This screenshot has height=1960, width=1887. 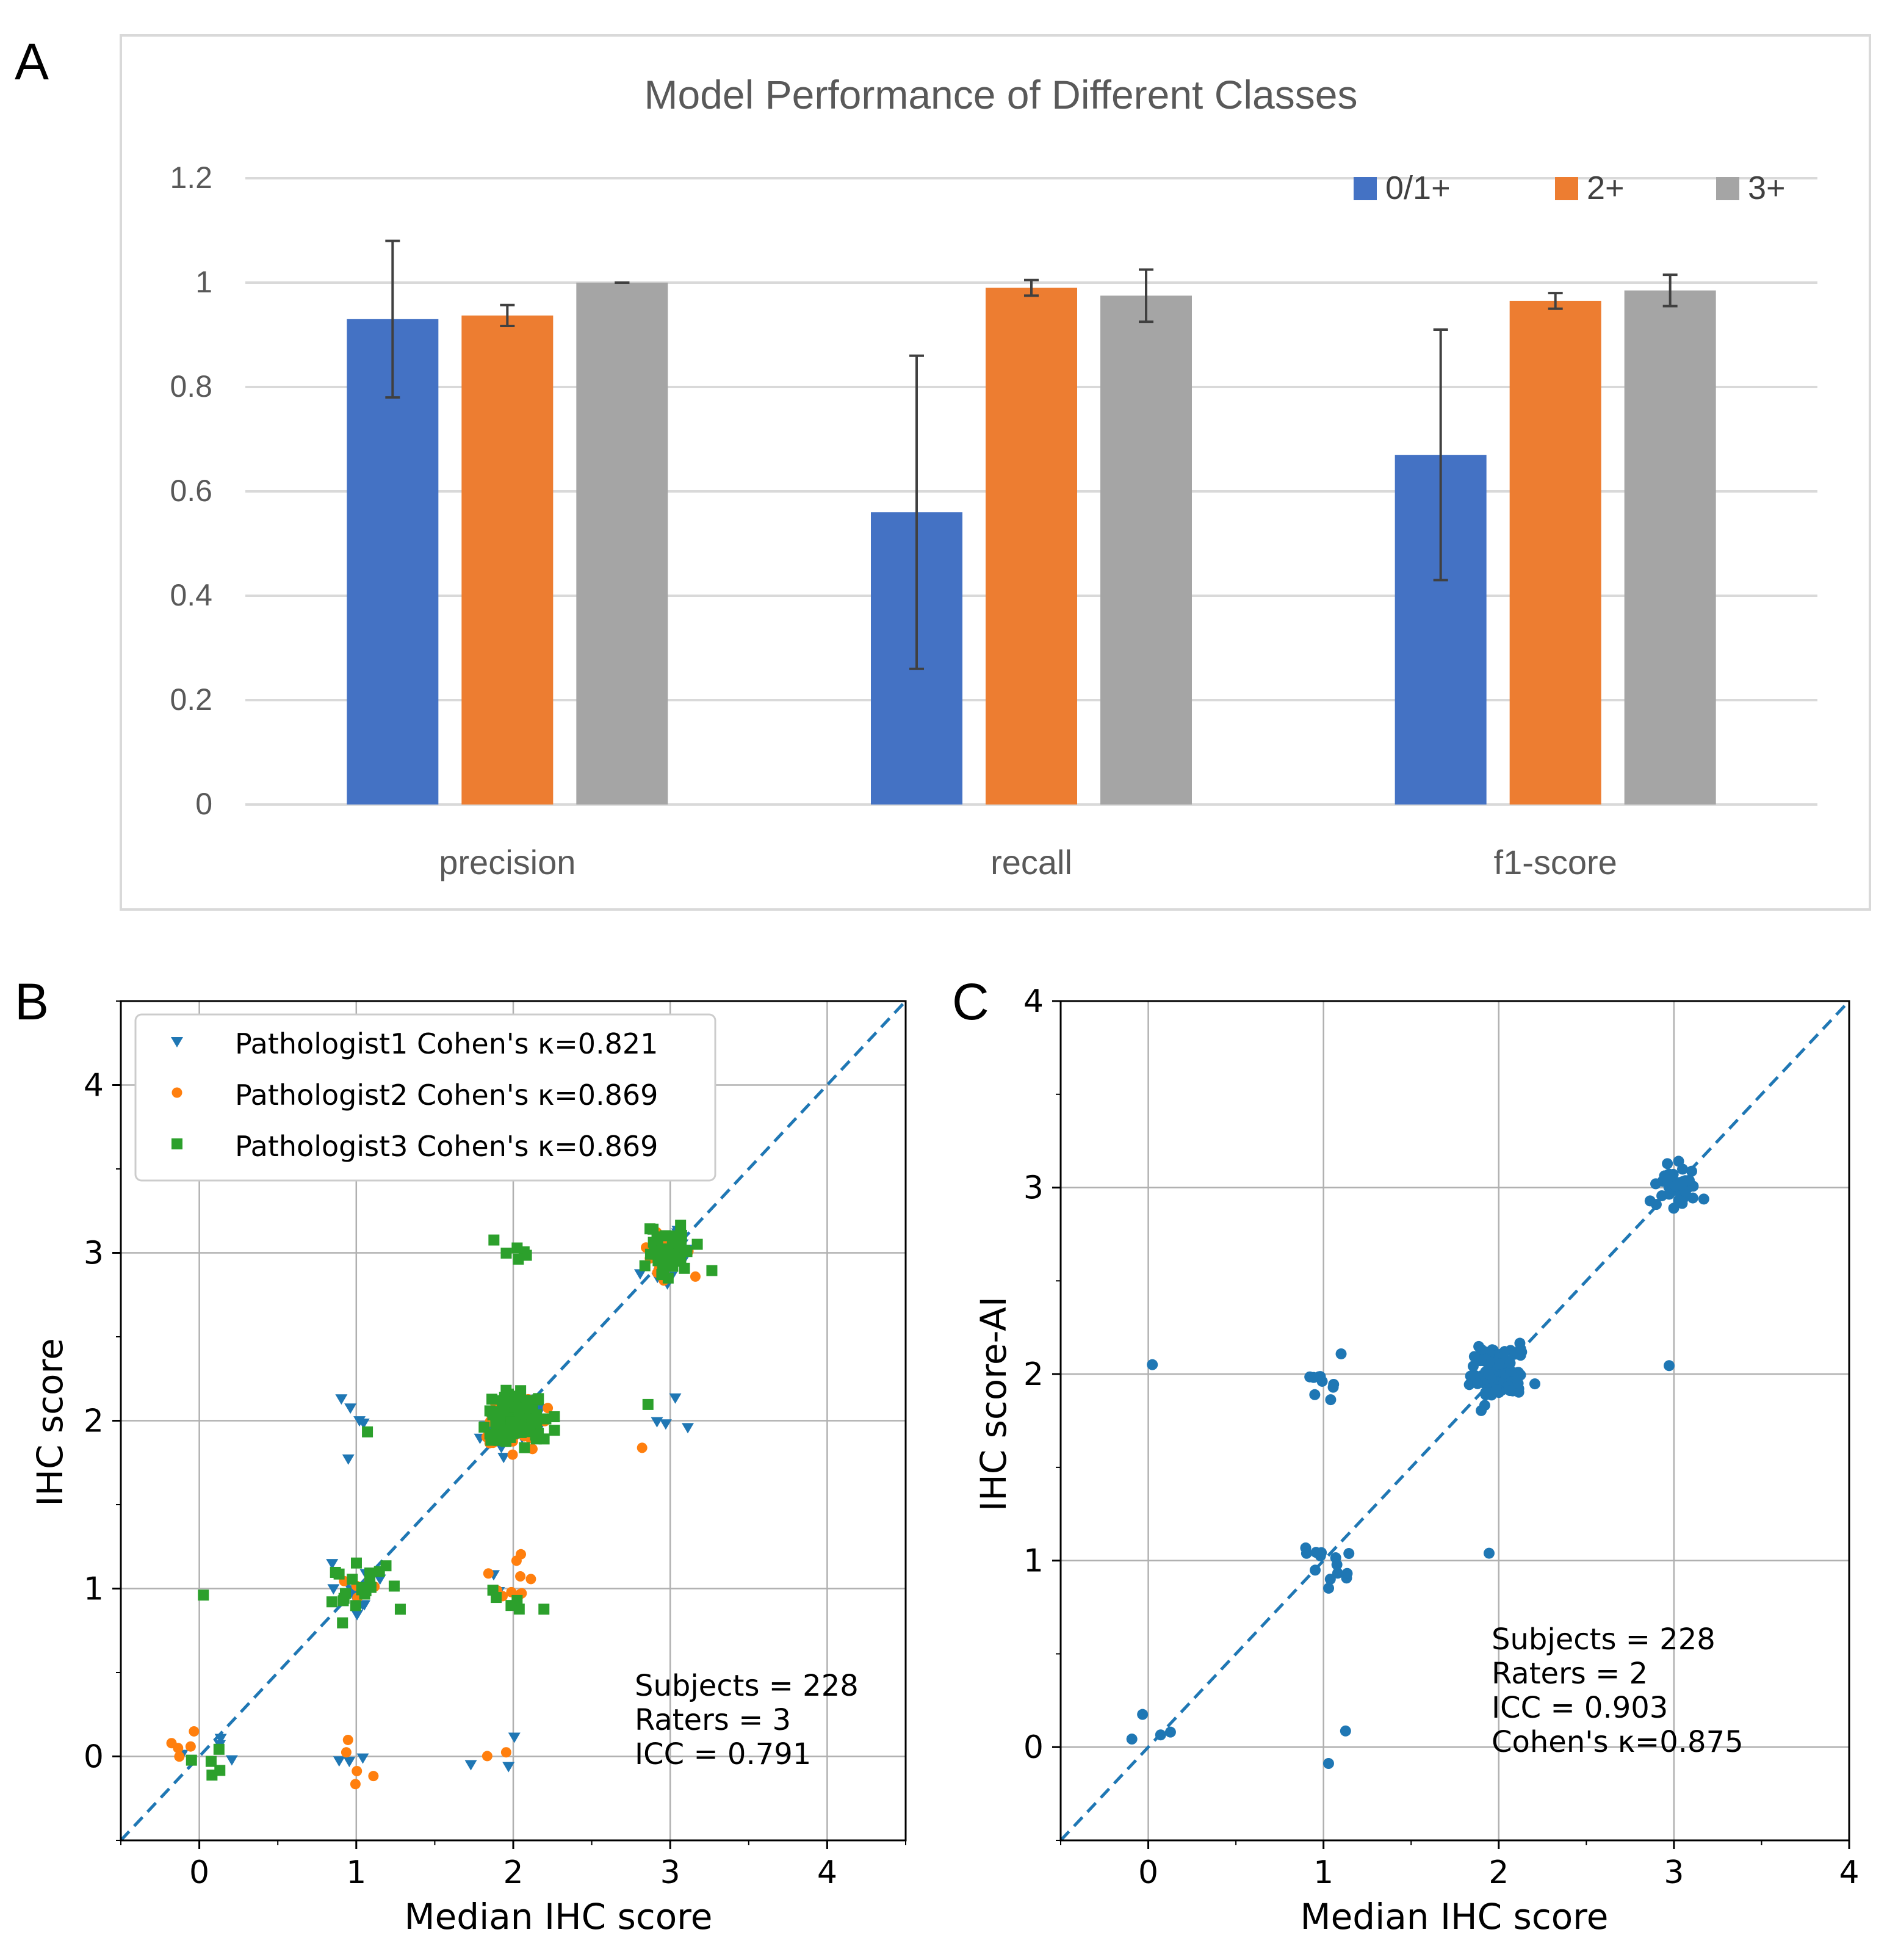 What do you see at coordinates (32, 1002) in the screenshot?
I see `panel-label-b: B` at bounding box center [32, 1002].